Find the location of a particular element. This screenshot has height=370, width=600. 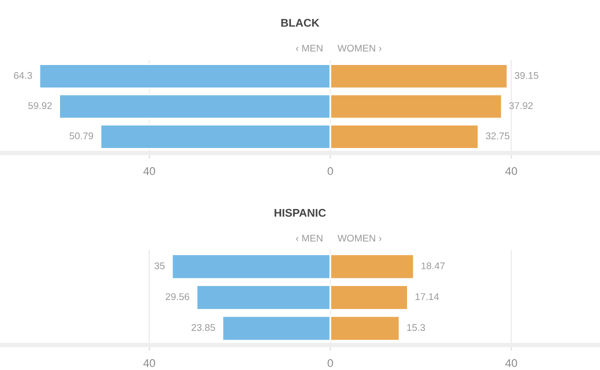

data-label: 18.47 is located at coordinates (433, 266).